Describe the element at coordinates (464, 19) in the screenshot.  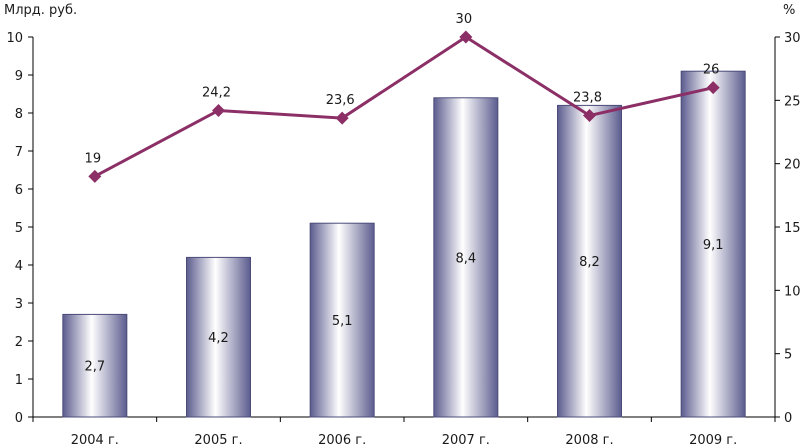
I see `line-value-label: 30` at that location.